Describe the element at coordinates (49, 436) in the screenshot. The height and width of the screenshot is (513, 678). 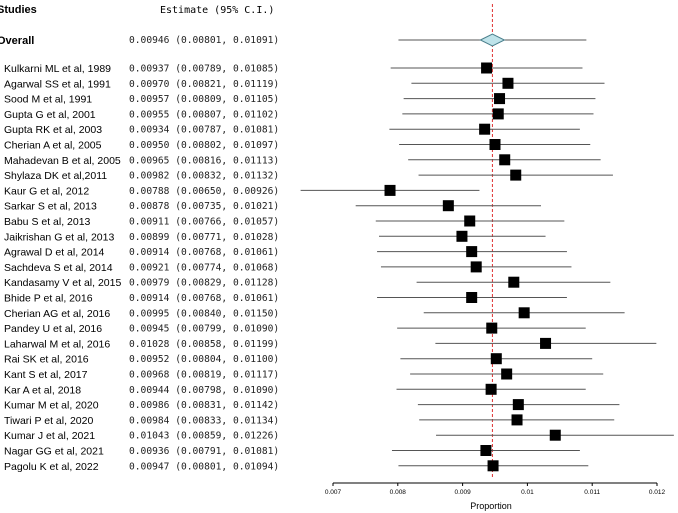
I see `study-label: Kumar J et al, 2021` at that location.